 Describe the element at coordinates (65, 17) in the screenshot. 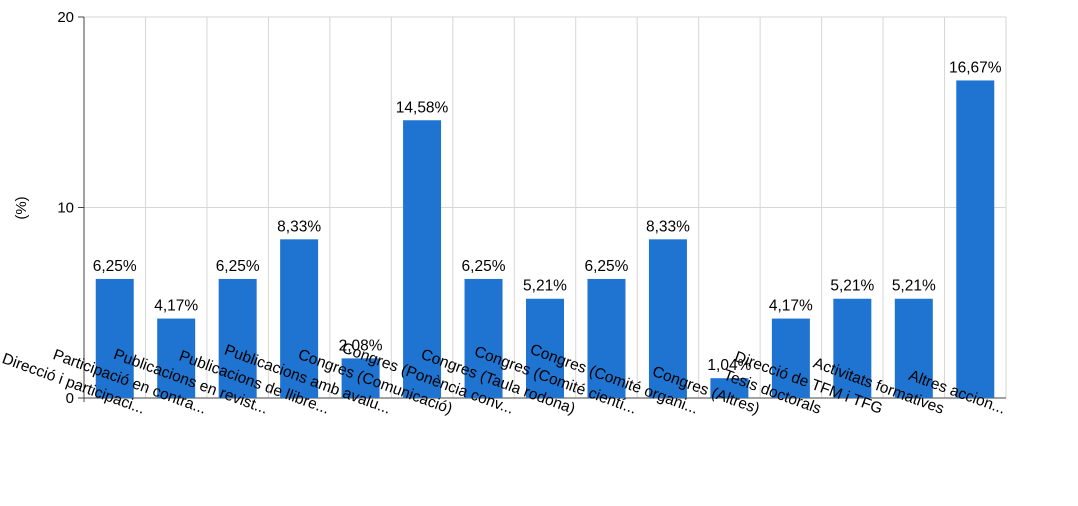

I see `y-tick-label: 20` at that location.